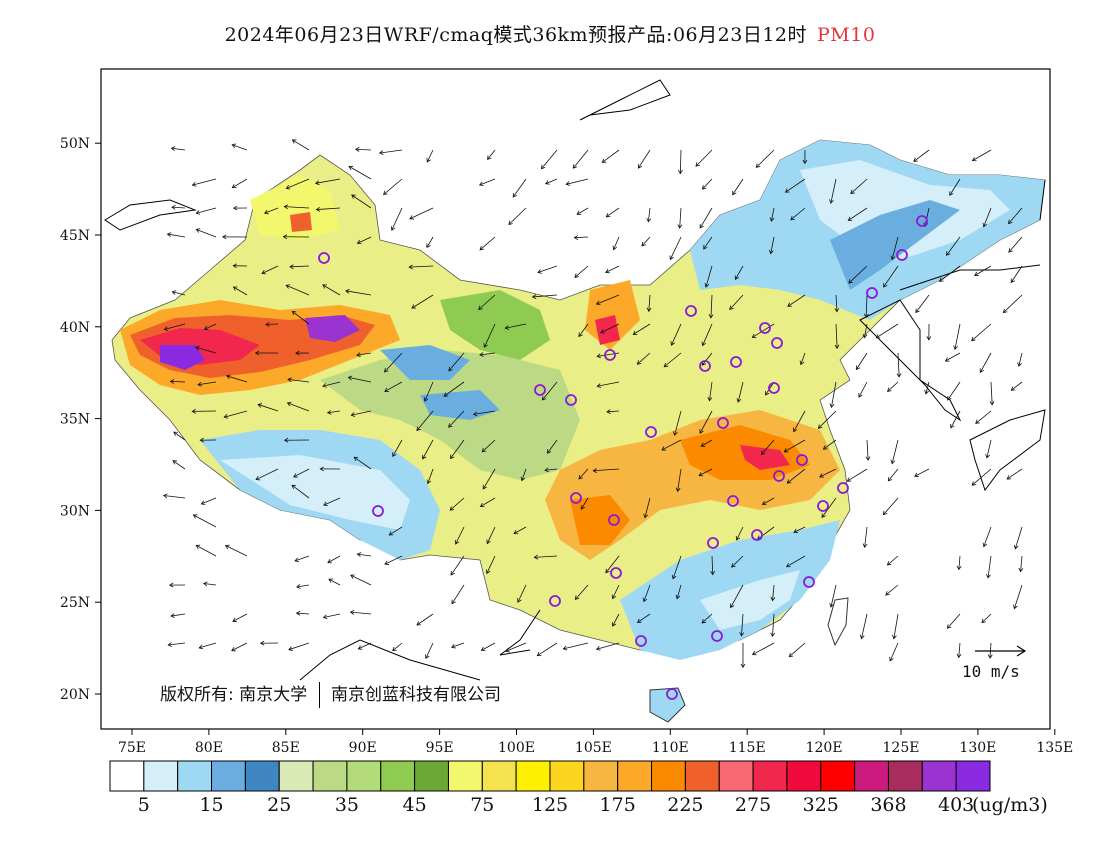 The image size is (1100, 850). I want to click on colorbar-label: 45, so click(414, 805).